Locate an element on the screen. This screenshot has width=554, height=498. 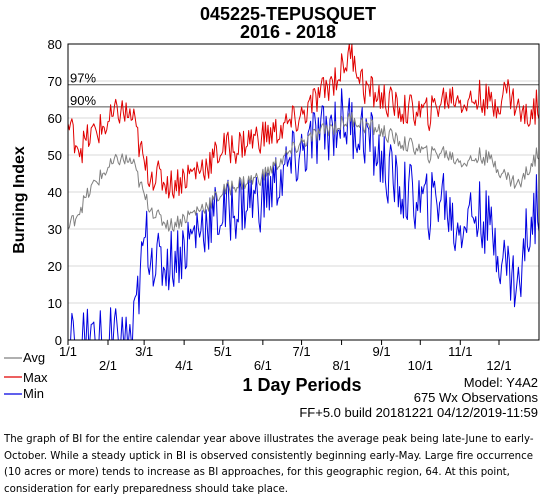
y-tick-label: 80 is located at coordinates (55, 44).